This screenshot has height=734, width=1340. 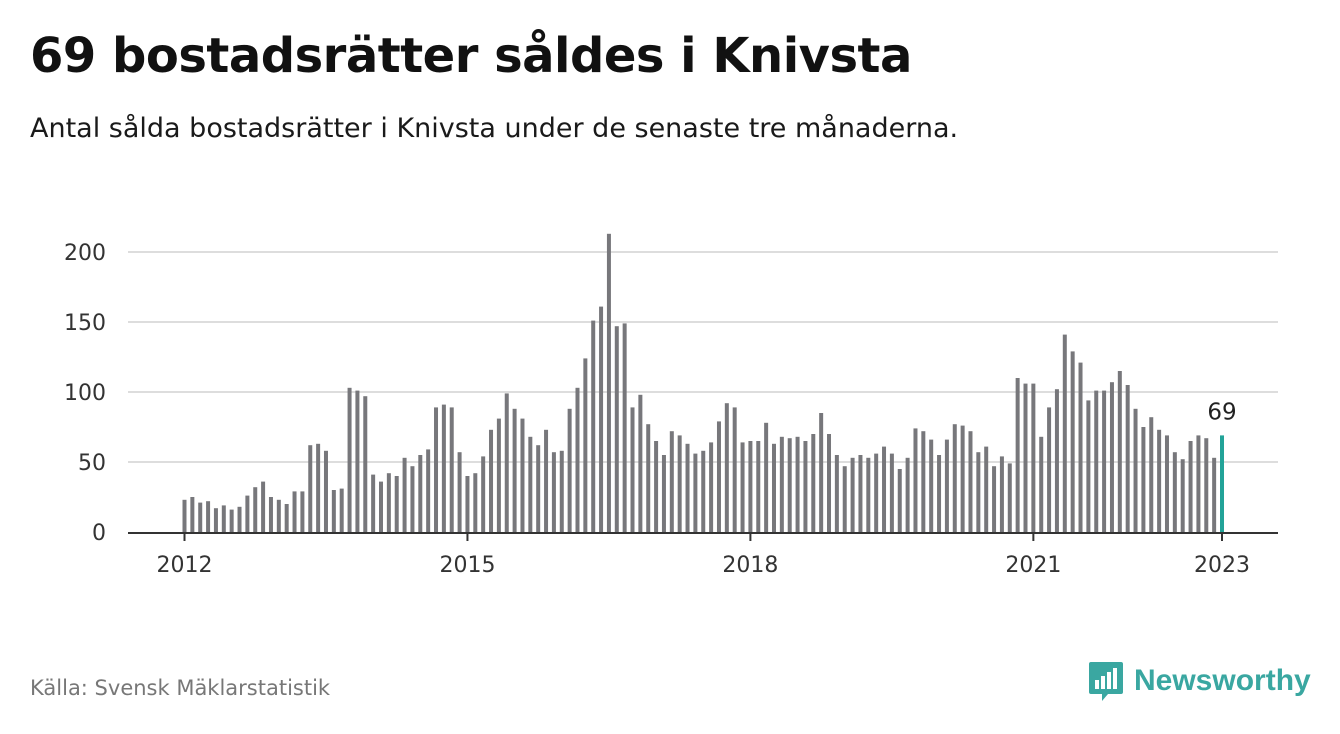 What do you see at coordinates (703, 555) in the screenshot?
I see `x-axis: 2012 2015 2018 2021 2023` at bounding box center [703, 555].